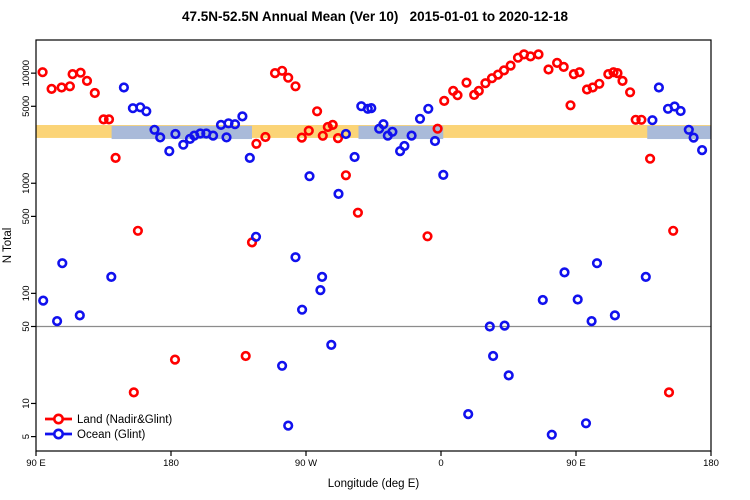 The width and height of the screenshot is (750, 500). I want to click on y-tick-label: 500, so click(26, 216).